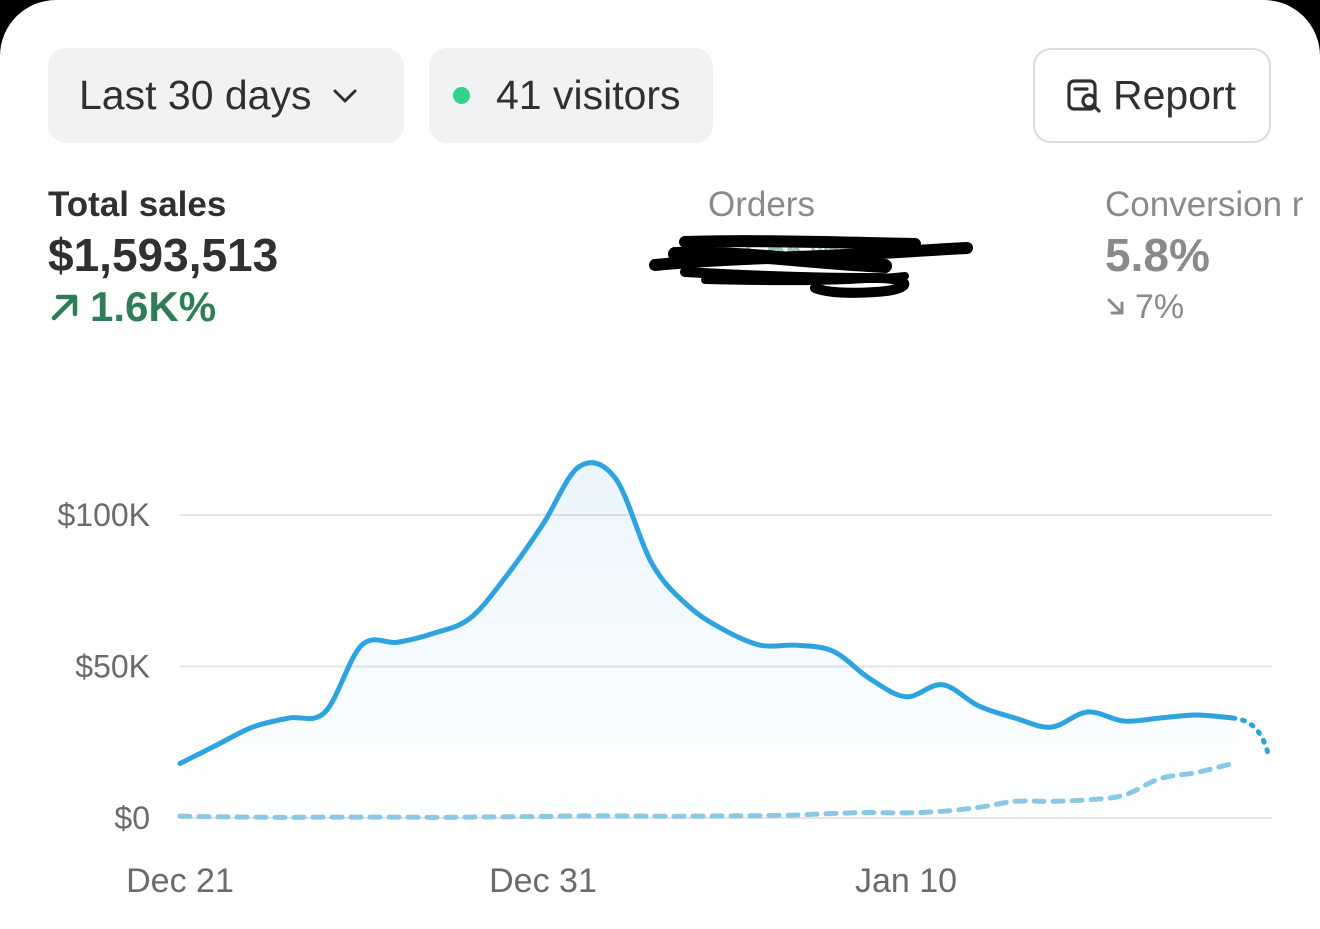  What do you see at coordinates (588, 95) in the screenshot?
I see `visitors-count: 41 visitors` at bounding box center [588, 95].